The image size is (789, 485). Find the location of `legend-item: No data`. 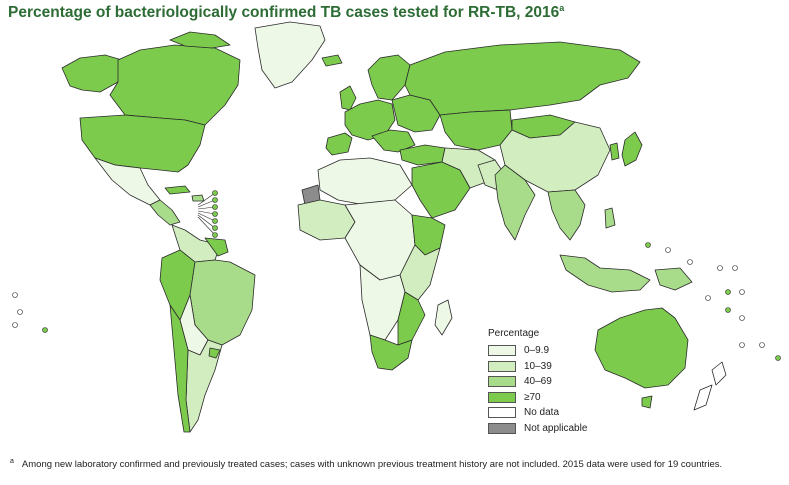

legend-item: No data is located at coordinates (537, 413).